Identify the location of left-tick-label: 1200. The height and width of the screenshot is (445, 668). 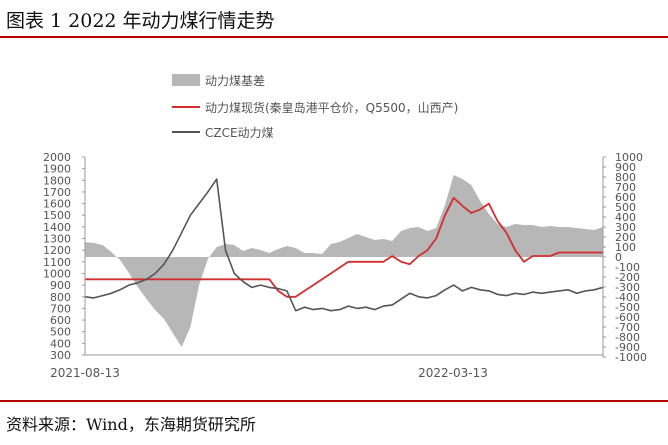
(57, 250).